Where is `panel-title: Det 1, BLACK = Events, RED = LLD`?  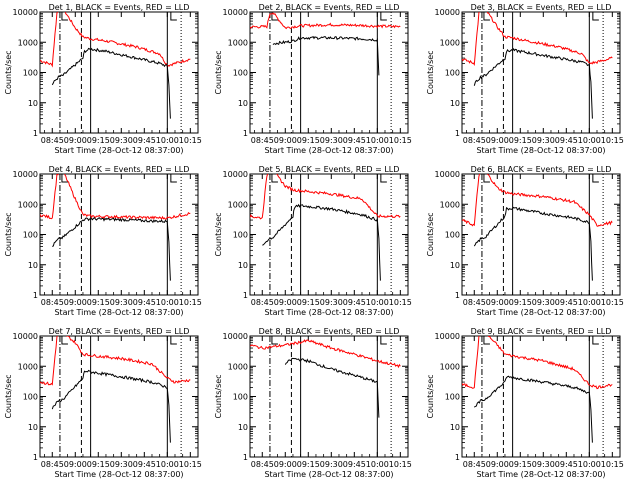 panel-title: Det 1, BLACK = Events, RED = LLD is located at coordinates (119, 7).